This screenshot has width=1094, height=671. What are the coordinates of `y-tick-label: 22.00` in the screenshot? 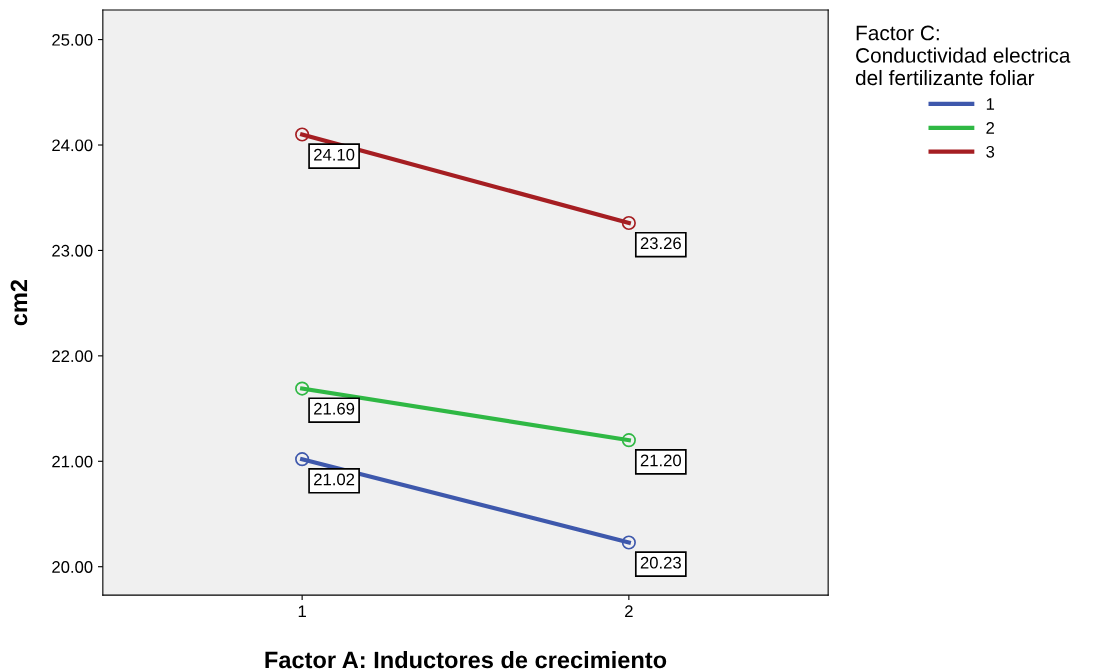 It's located at (72, 356).